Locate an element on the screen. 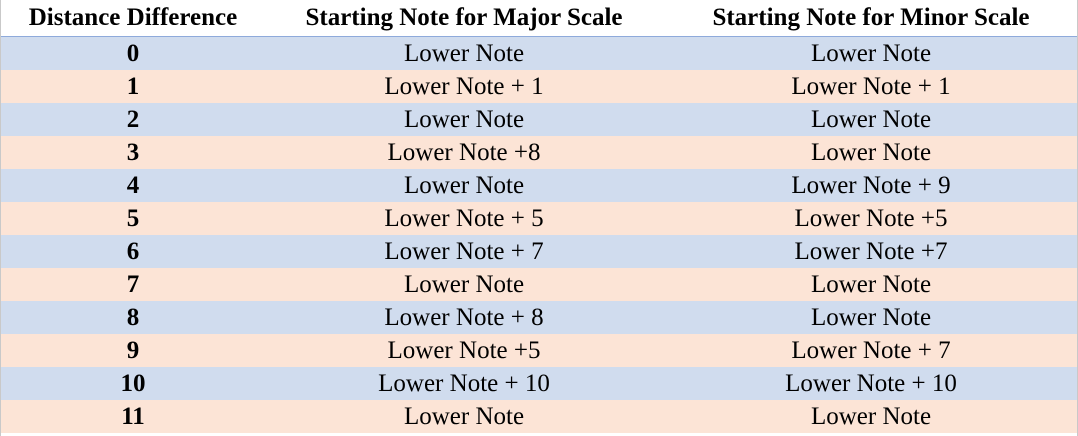  distance-cell: 4 is located at coordinates (133, 185).